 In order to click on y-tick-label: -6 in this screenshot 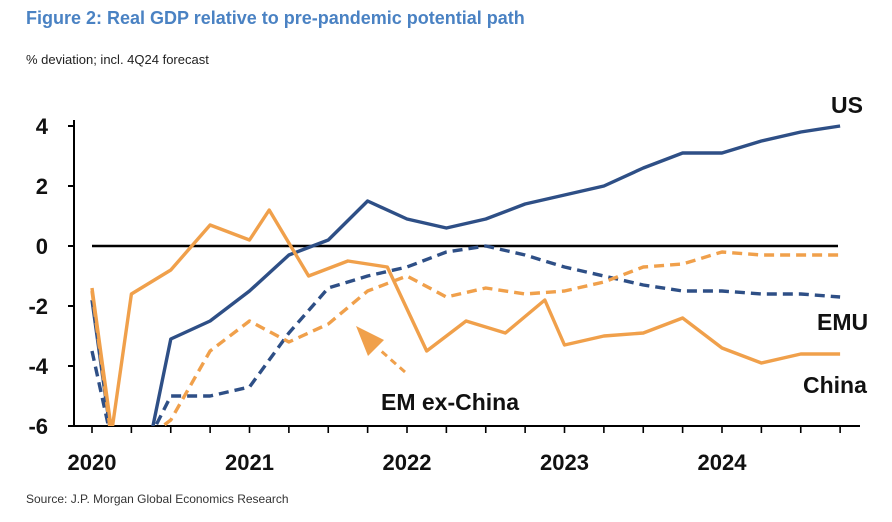, I will do `click(38, 426)`.